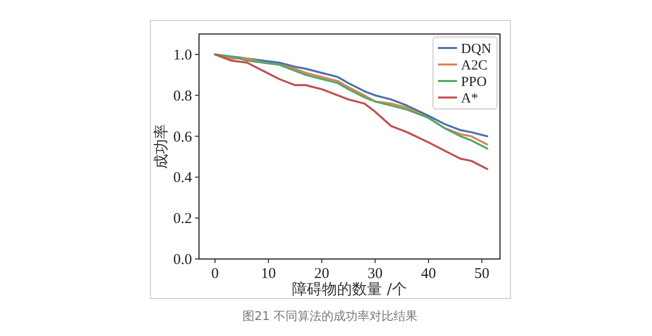  Describe the element at coordinates (322, 274) in the screenshot. I see `x-tick-label: 20` at that location.